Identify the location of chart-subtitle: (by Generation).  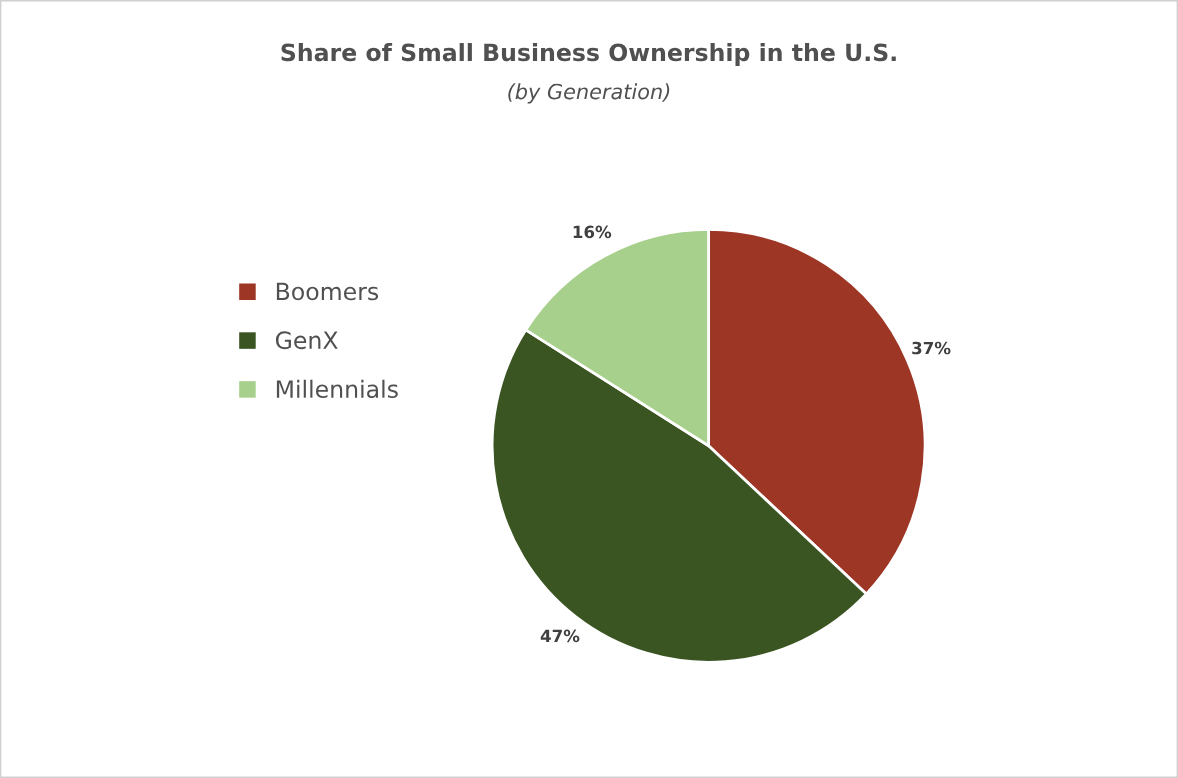
(589, 93).